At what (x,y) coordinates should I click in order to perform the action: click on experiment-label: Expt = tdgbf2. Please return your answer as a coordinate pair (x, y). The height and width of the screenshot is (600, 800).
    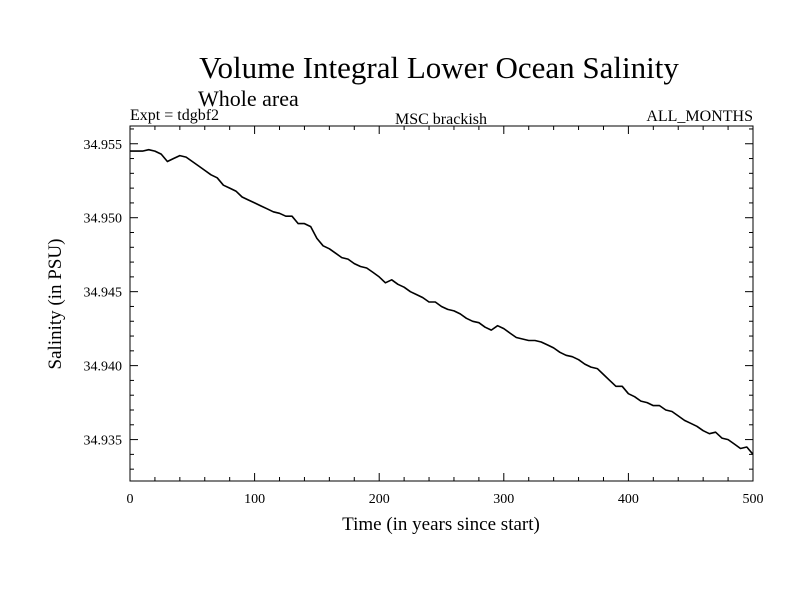
    Looking at the image, I should click on (174, 115).